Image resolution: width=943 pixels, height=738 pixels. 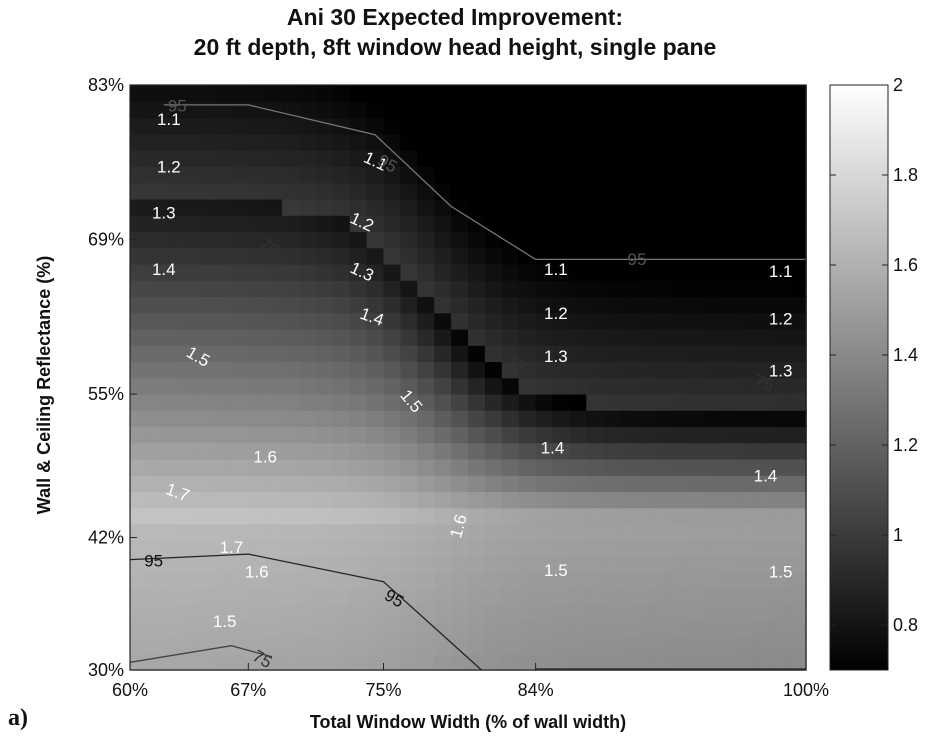 What do you see at coordinates (470, 681) in the screenshot?
I see `x-axis-ticks: 60% 67% 75% 84% 100%` at bounding box center [470, 681].